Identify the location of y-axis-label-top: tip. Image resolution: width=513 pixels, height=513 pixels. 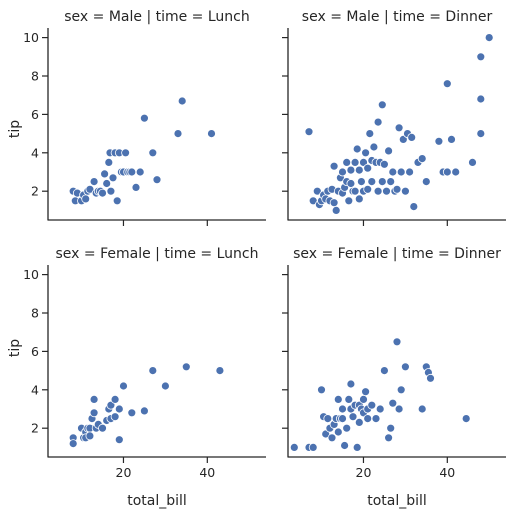
(15, 129).